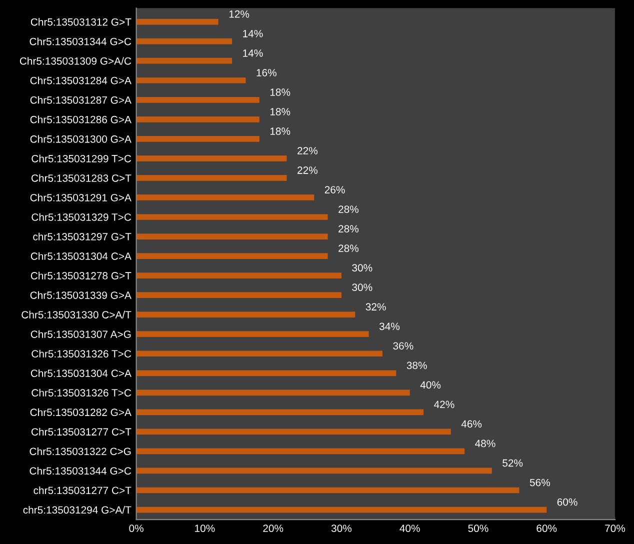  I want to click on x-tick-label: 70%, so click(615, 528).